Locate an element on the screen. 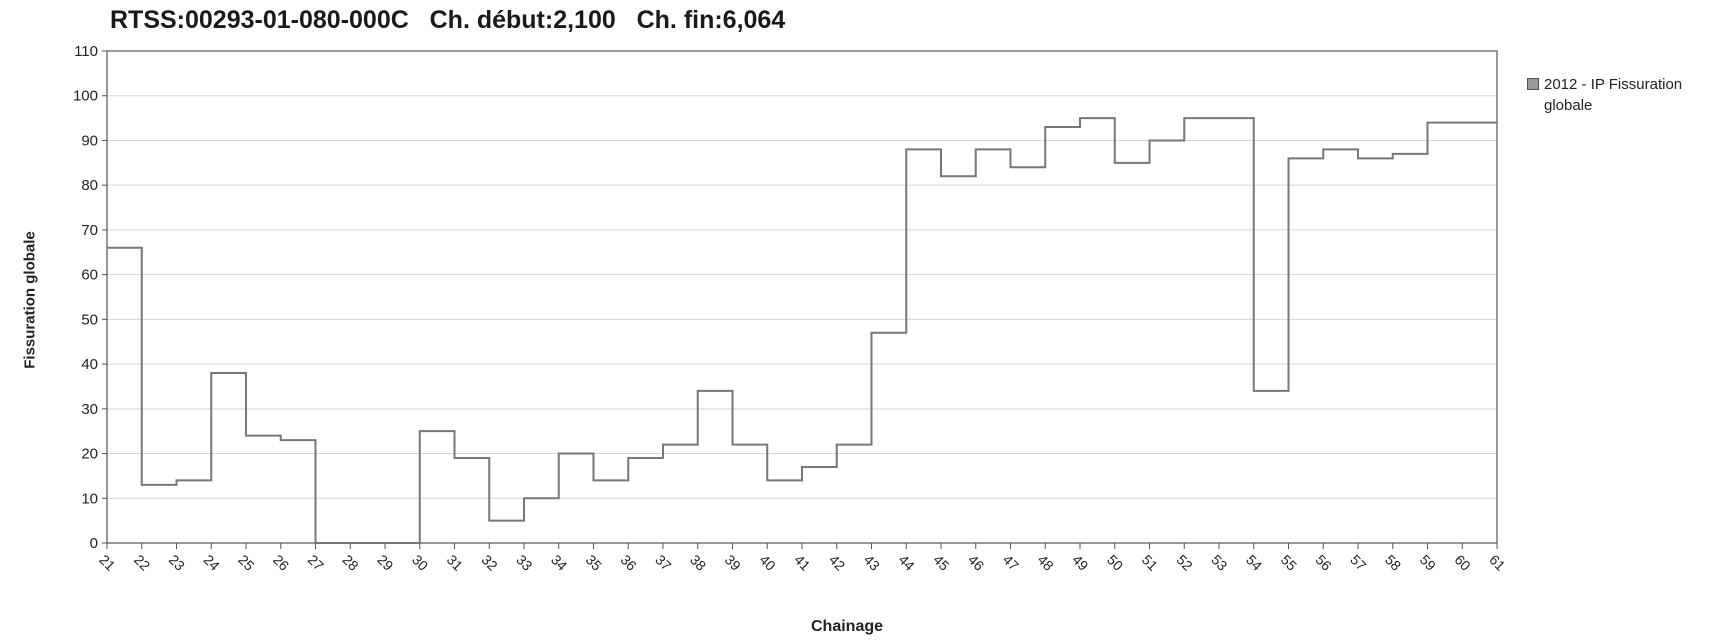 The image size is (1718, 642). x-tick-label: 23 is located at coordinates (177, 562).